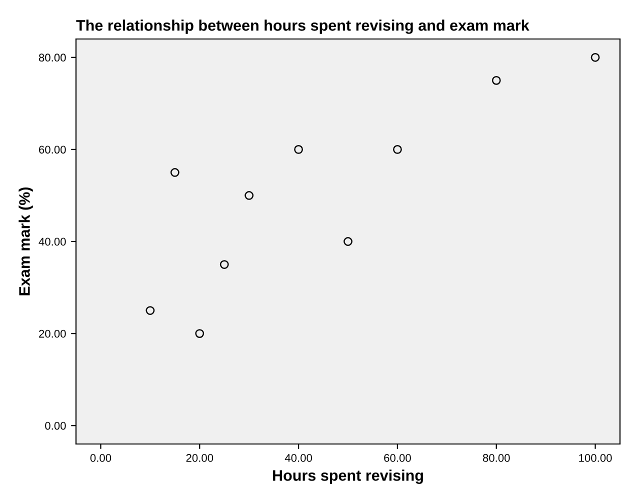 This screenshot has width=629, height=504. Describe the element at coordinates (52, 242) in the screenshot. I see `y-tick-label: 40.00` at that location.